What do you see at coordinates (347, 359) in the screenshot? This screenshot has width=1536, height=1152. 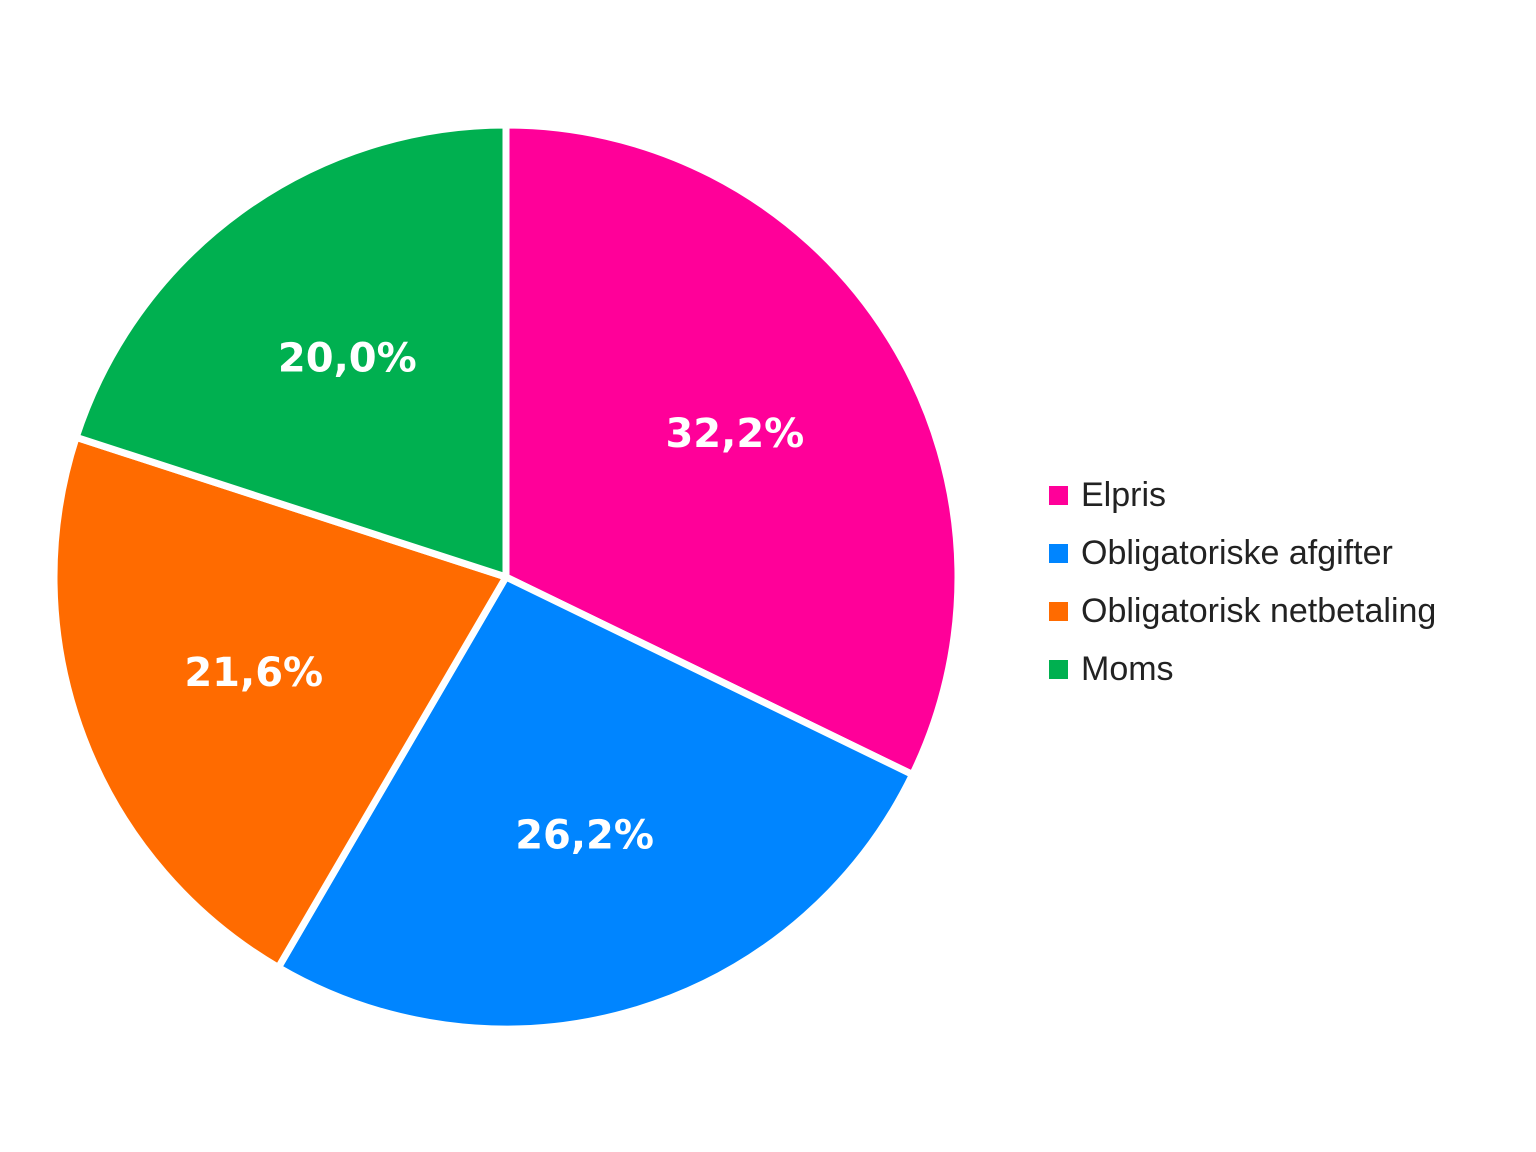 I see `slice-value-label: 20,0%` at bounding box center [347, 359].